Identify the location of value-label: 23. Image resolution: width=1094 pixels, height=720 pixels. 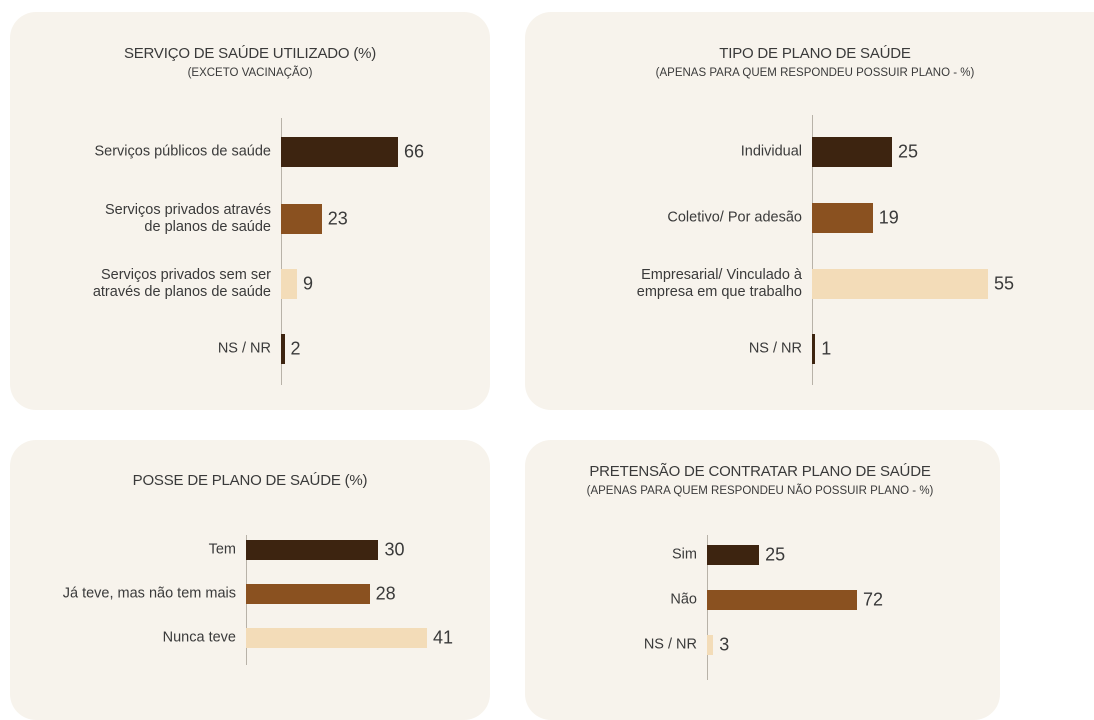
(337, 218).